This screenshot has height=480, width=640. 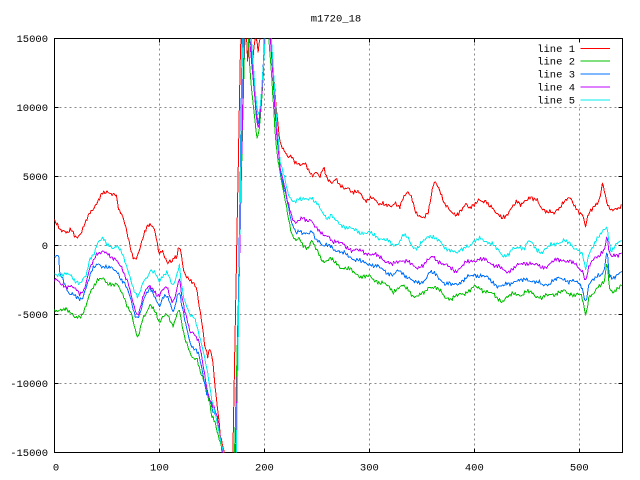 What do you see at coordinates (336, 20) in the screenshot?
I see `svg-text: m1720_18` at bounding box center [336, 20].